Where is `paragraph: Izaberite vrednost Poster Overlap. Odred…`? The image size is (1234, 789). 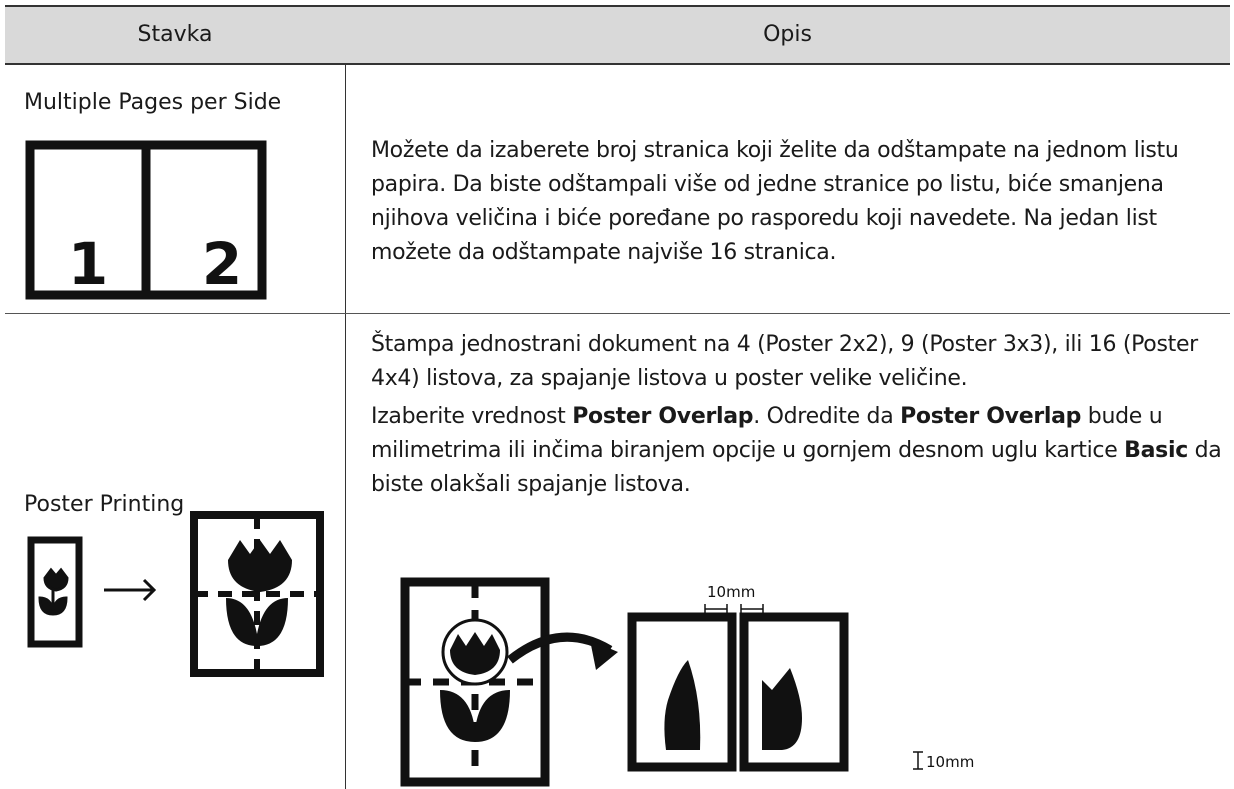 paragraph: Izaberite vrednost Poster Overlap. Odred… is located at coordinates (802, 451).